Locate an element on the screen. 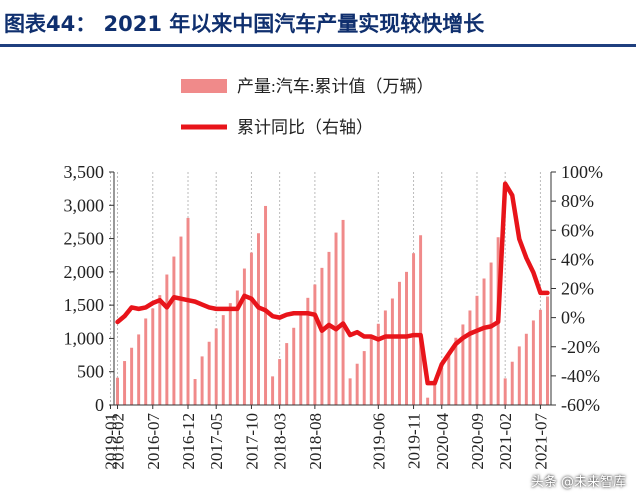 Image resolution: width=636 pixels, height=498 pixels. x-tick-label: 2017-05 is located at coordinates (216, 441).